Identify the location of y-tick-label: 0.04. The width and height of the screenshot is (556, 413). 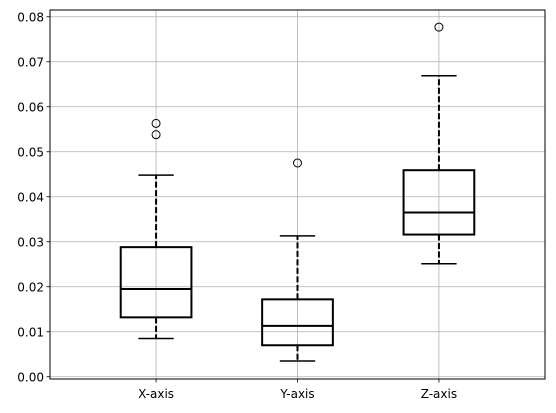
(30, 197).